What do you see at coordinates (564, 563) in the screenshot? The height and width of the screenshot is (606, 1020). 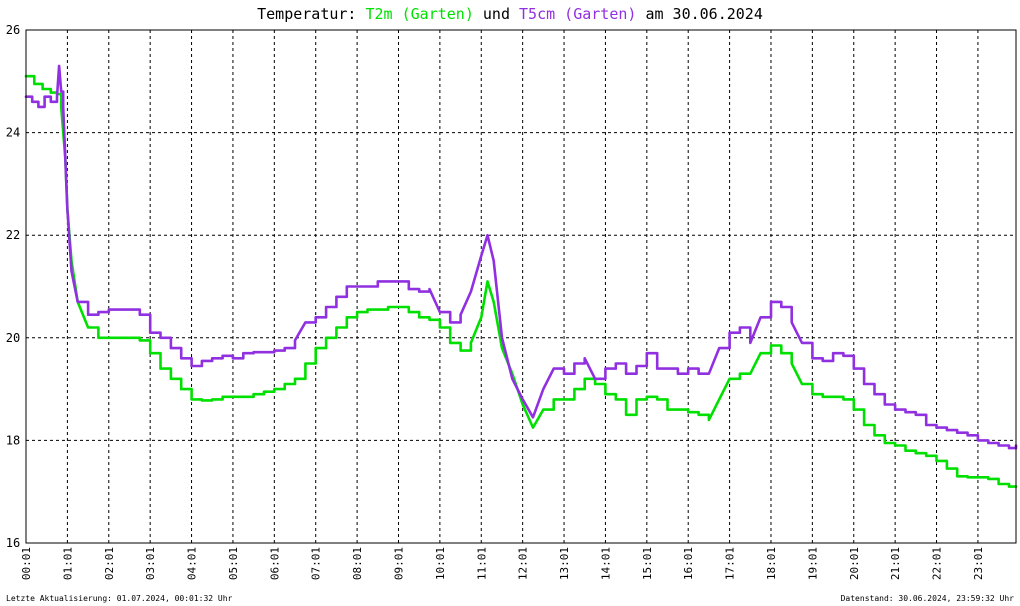 I see `x-tick-label: 13:01` at bounding box center [564, 563].